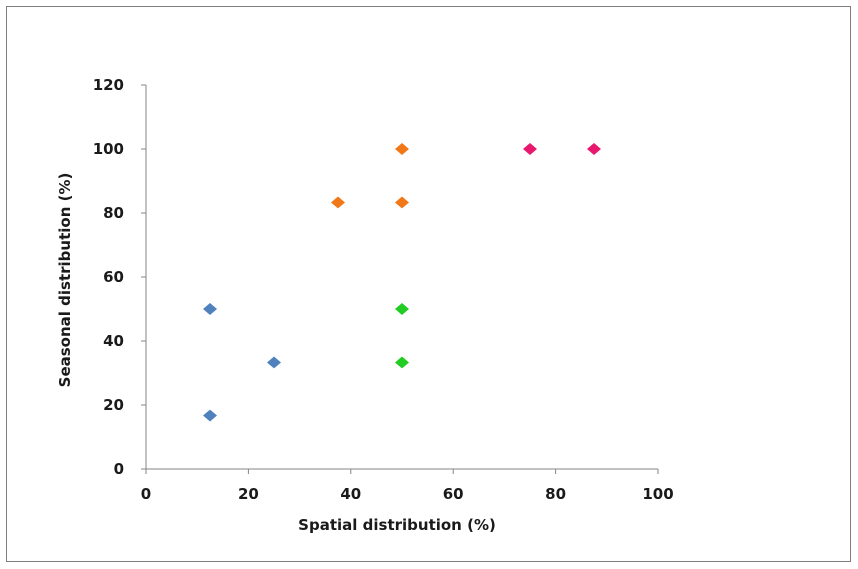  I want to click on y-tick-label: 60, so click(113, 277).